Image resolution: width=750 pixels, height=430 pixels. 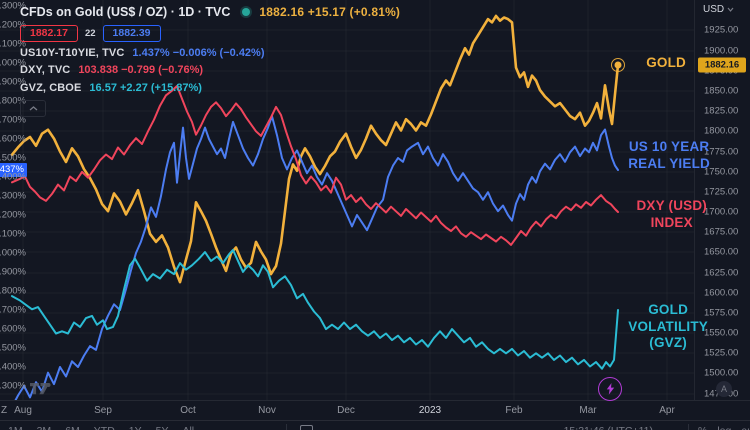 What do you see at coordinates (714, 9) in the screenshot?
I see `currency-label: USD` at bounding box center [714, 9].